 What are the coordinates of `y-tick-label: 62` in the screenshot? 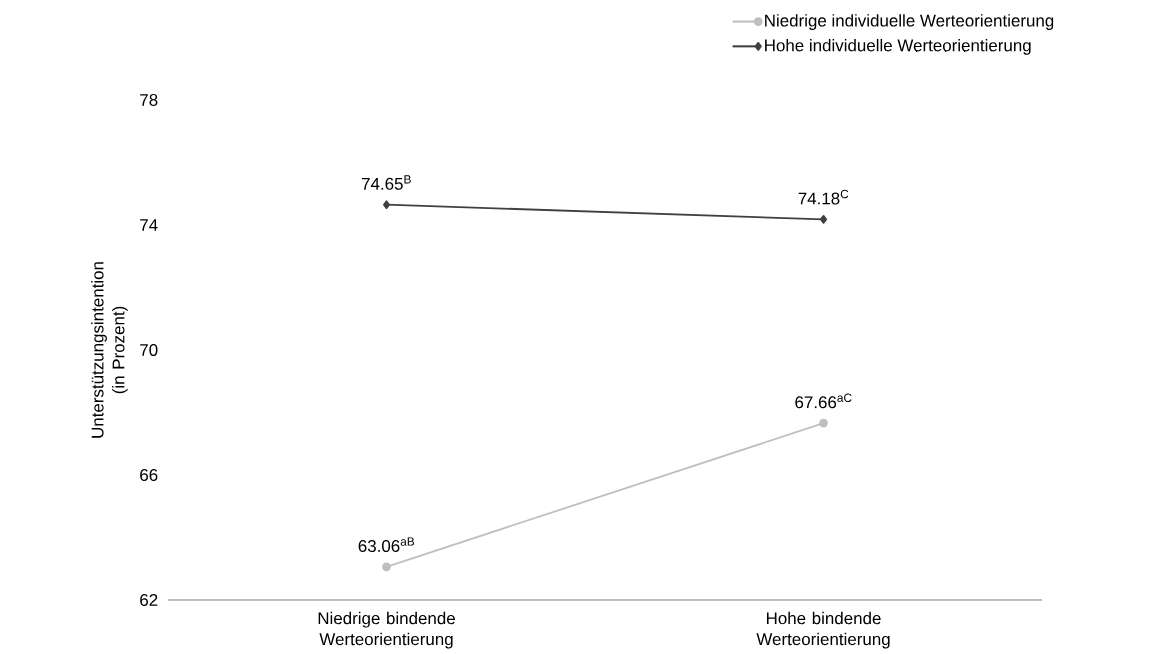 It's located at (149, 599).